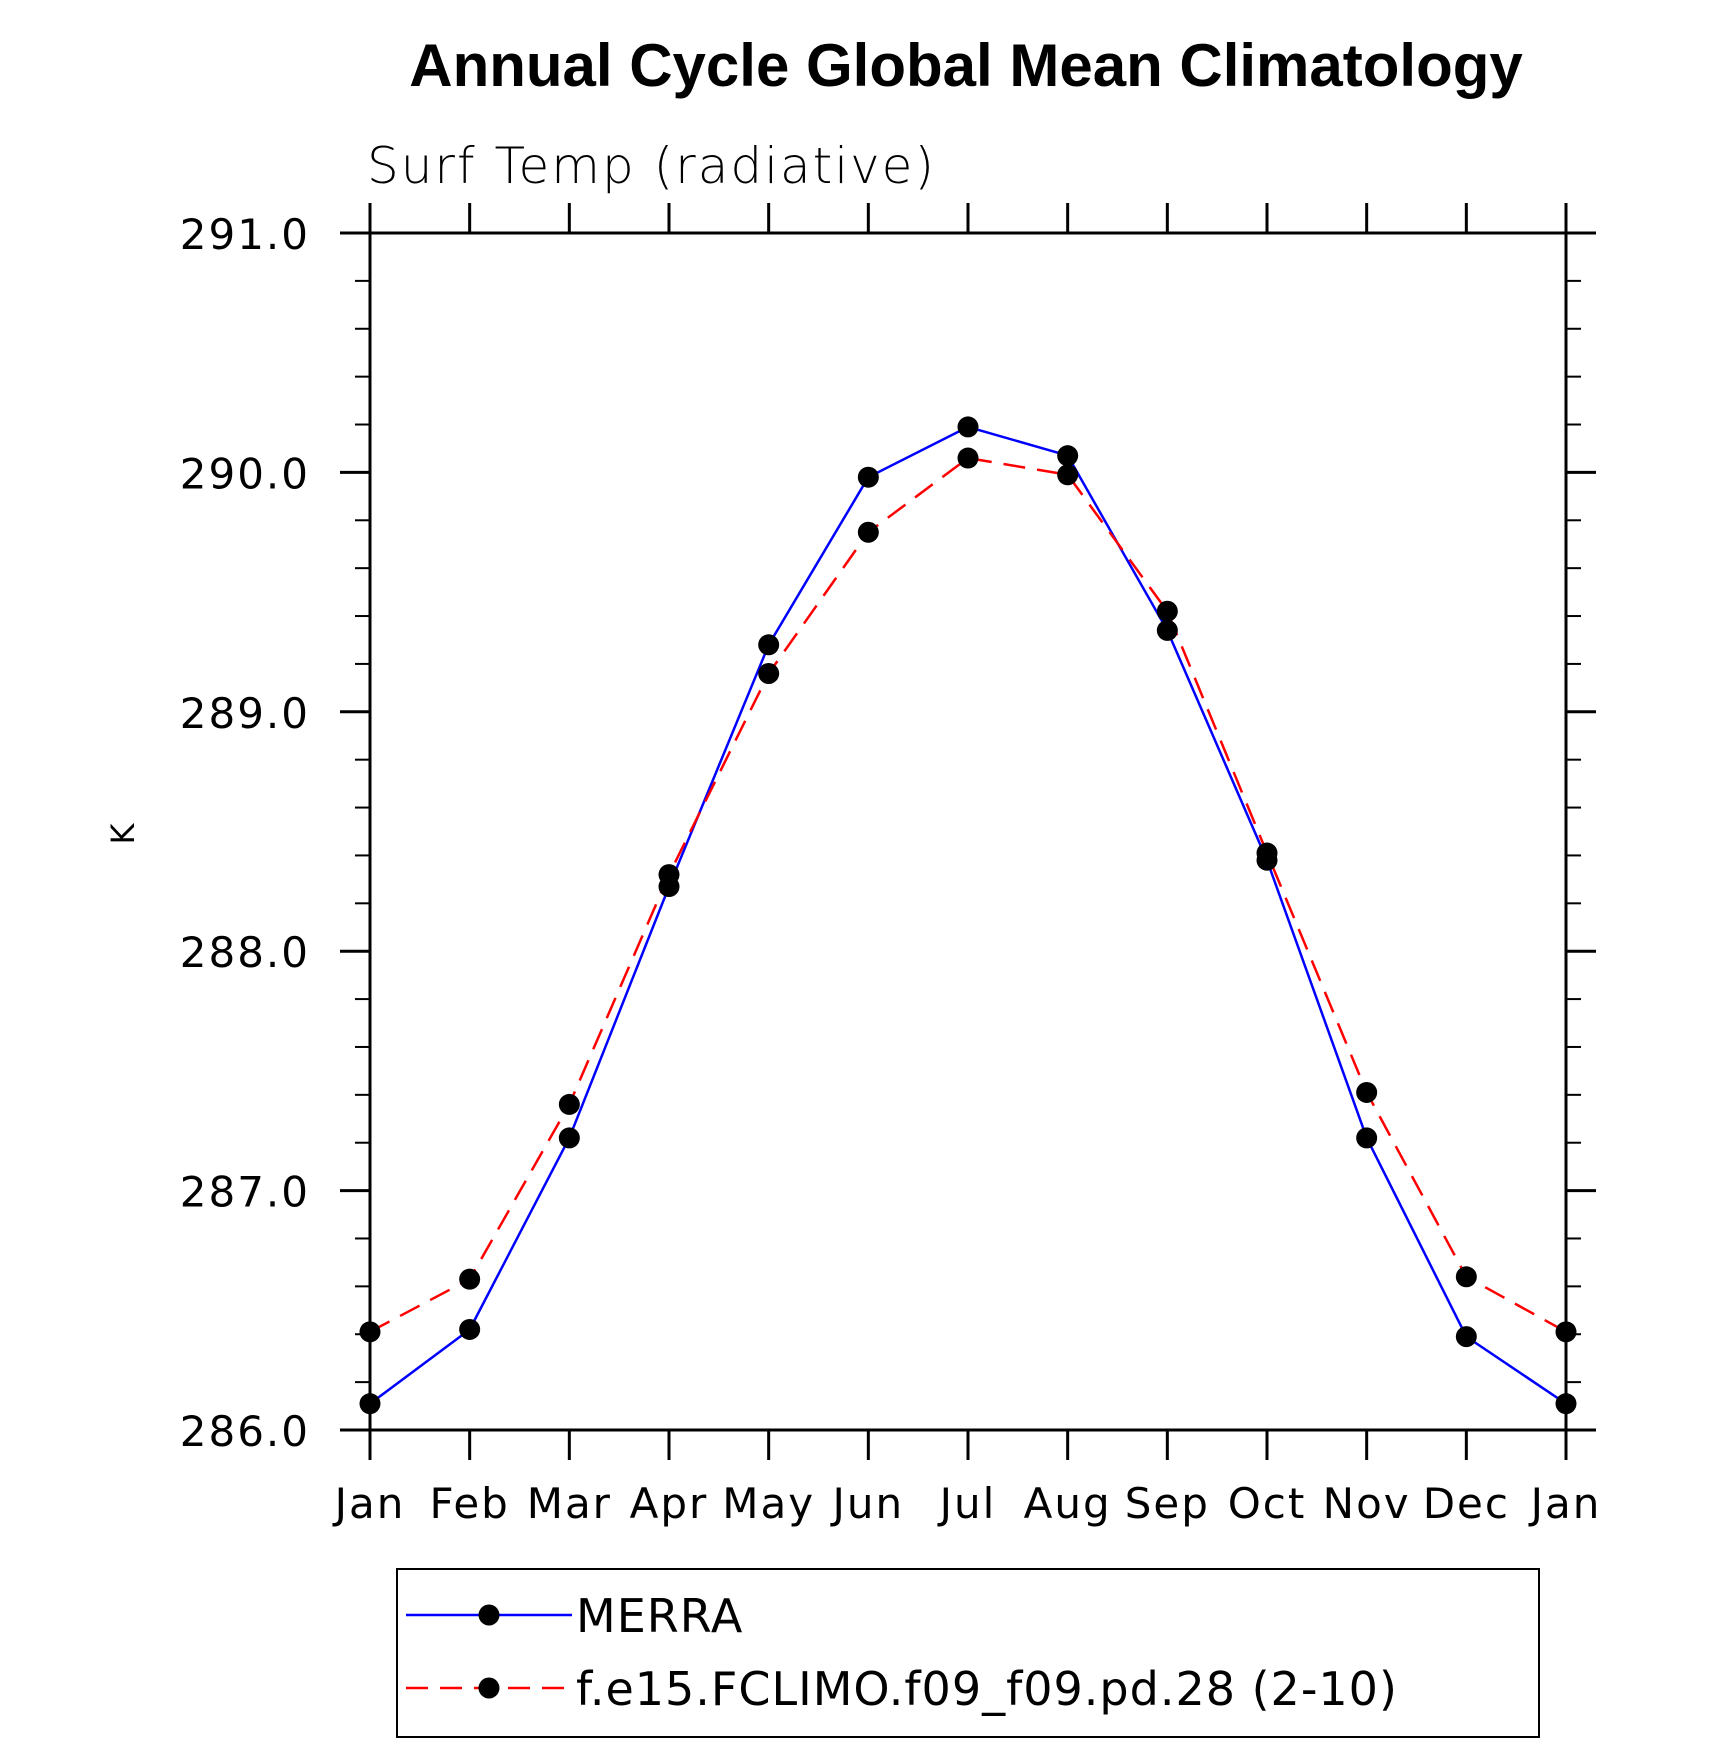 This screenshot has width=1710, height=1740. What do you see at coordinates (967, 1503) in the screenshot?
I see `x-tick-label: Jul` at bounding box center [967, 1503].